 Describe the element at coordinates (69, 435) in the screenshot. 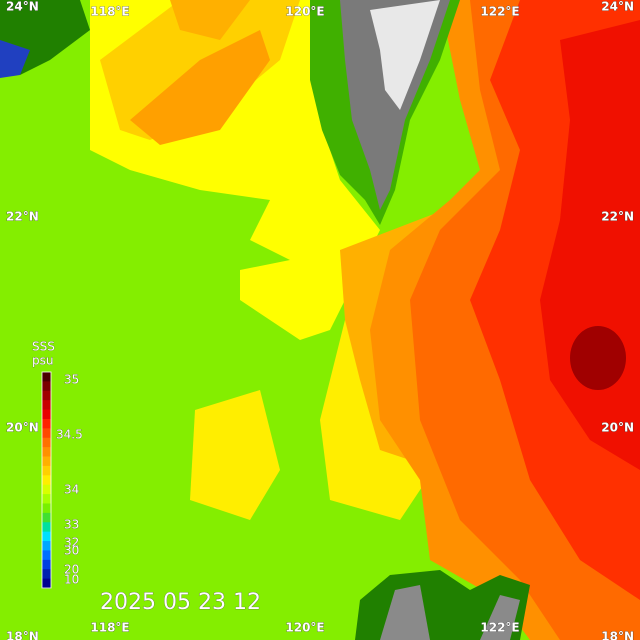

I see `legend-label: 34.5` at that location.